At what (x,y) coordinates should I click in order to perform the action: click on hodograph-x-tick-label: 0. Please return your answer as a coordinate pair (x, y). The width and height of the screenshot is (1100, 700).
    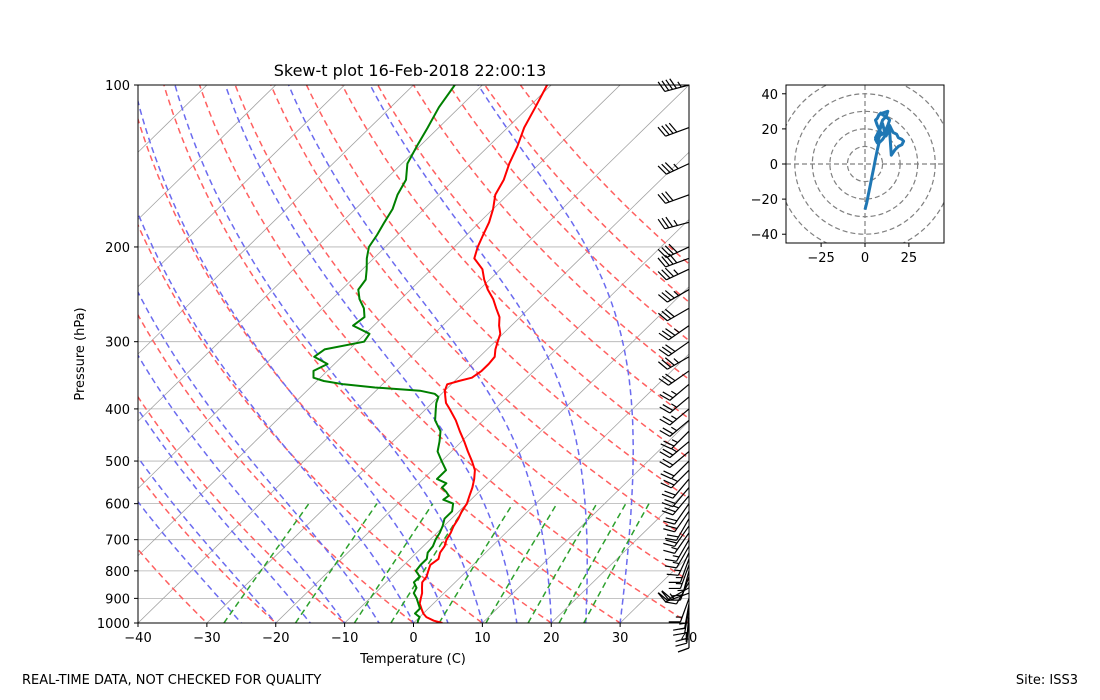
    Looking at the image, I should click on (865, 258).